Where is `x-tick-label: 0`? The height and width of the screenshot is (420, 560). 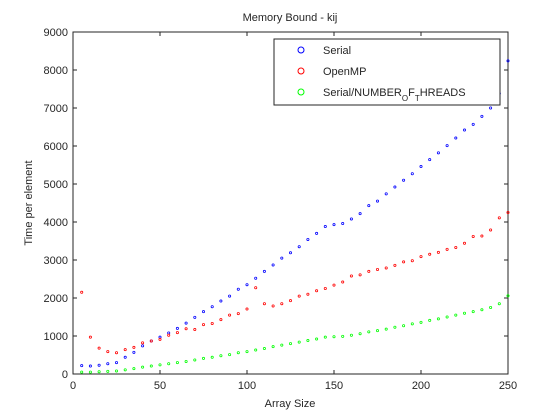
x-tick-label: 0 is located at coordinates (73, 386).